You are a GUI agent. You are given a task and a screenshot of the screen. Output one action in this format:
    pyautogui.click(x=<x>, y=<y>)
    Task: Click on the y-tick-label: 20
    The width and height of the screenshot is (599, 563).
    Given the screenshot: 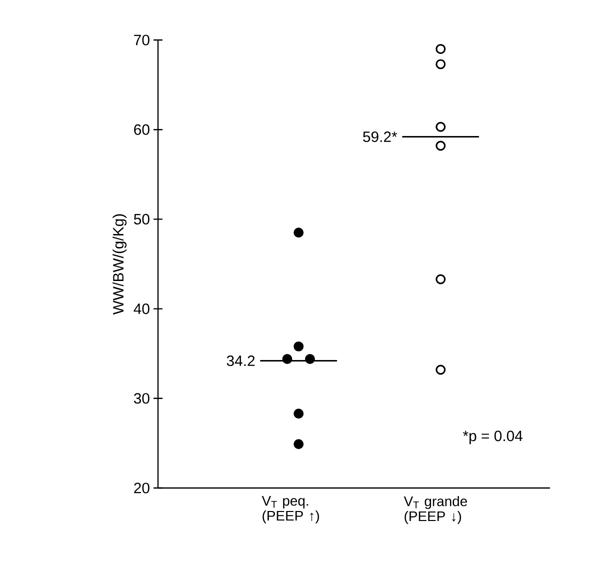 What is the action you would take?
    pyautogui.click(x=142, y=488)
    